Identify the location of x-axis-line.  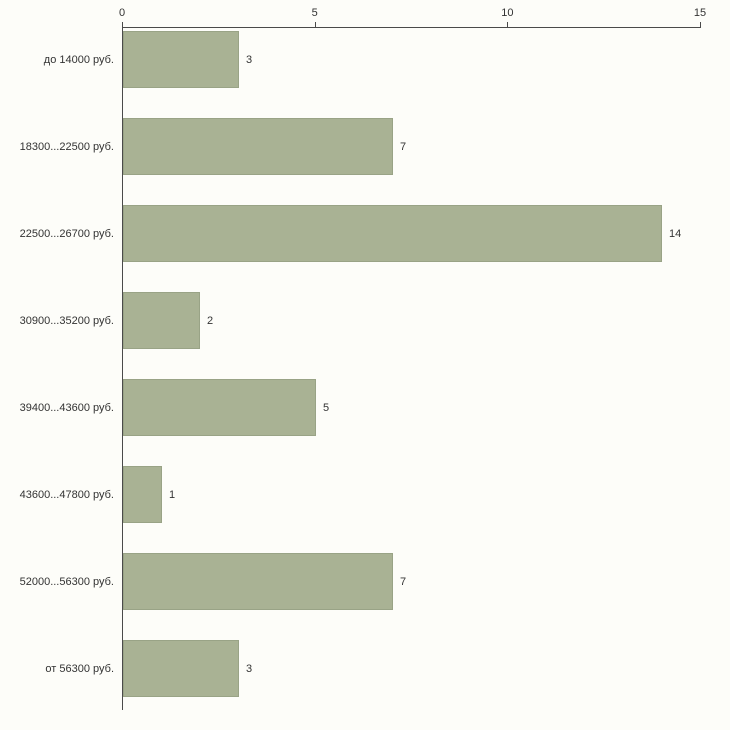
(411, 27).